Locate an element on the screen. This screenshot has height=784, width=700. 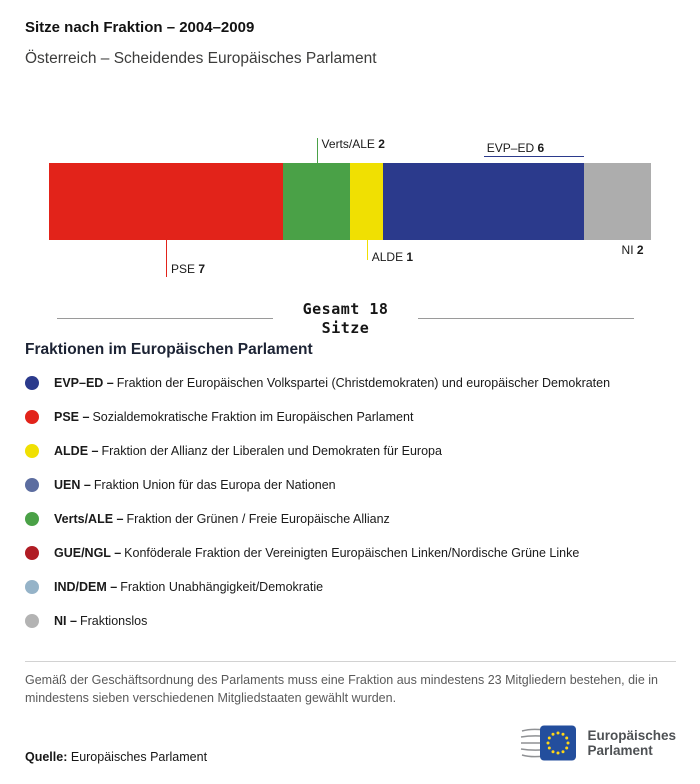
legend-abbr: ALDE – is located at coordinates (76, 451).